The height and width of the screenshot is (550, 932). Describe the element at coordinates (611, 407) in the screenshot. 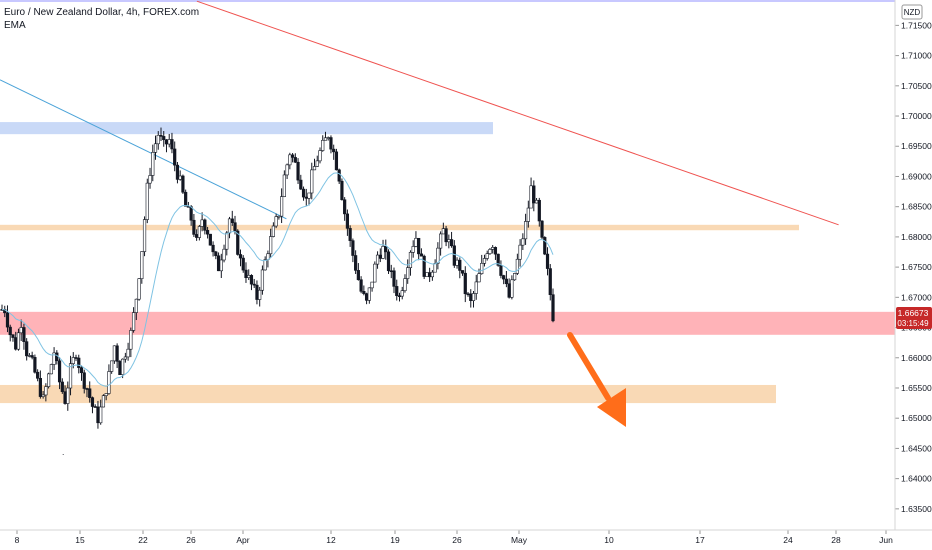

I see `arrow-head` at that location.